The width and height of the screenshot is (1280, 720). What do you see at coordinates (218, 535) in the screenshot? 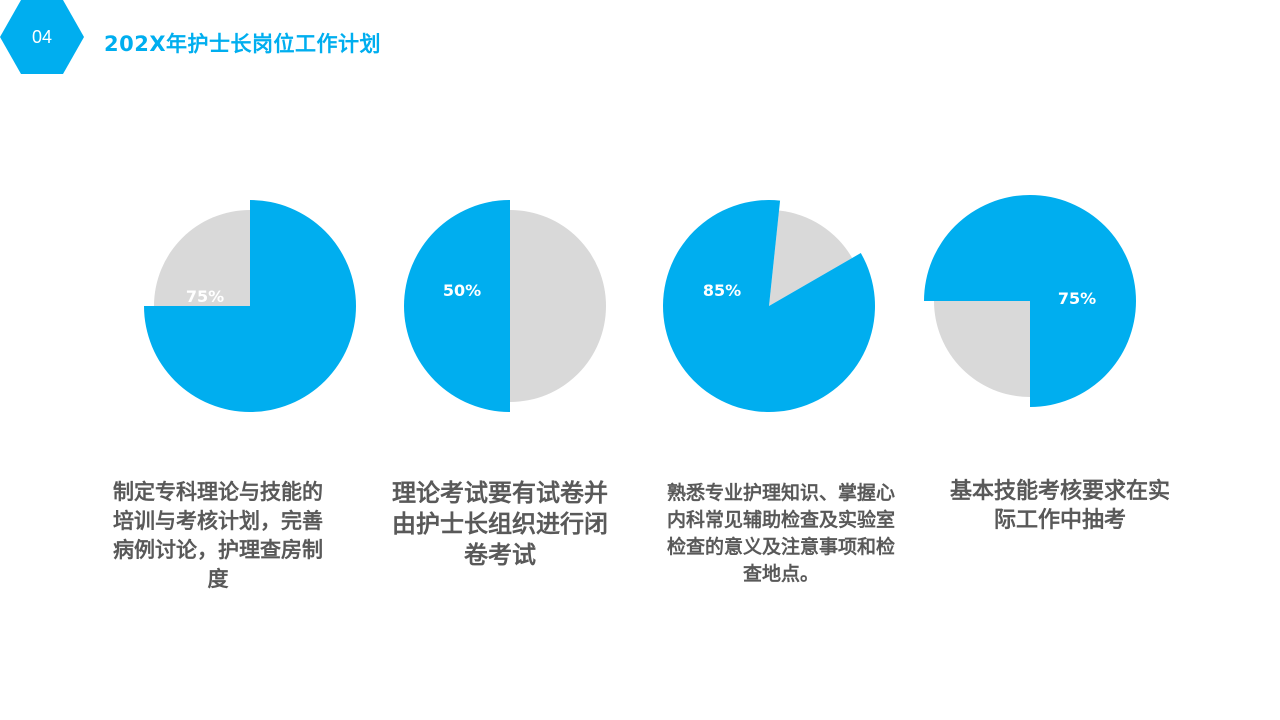
I see `caption-1: 制定专科理论与技能的 培训与考核计划，完善 病例讨论，护理查房制 度` at bounding box center [218, 535].